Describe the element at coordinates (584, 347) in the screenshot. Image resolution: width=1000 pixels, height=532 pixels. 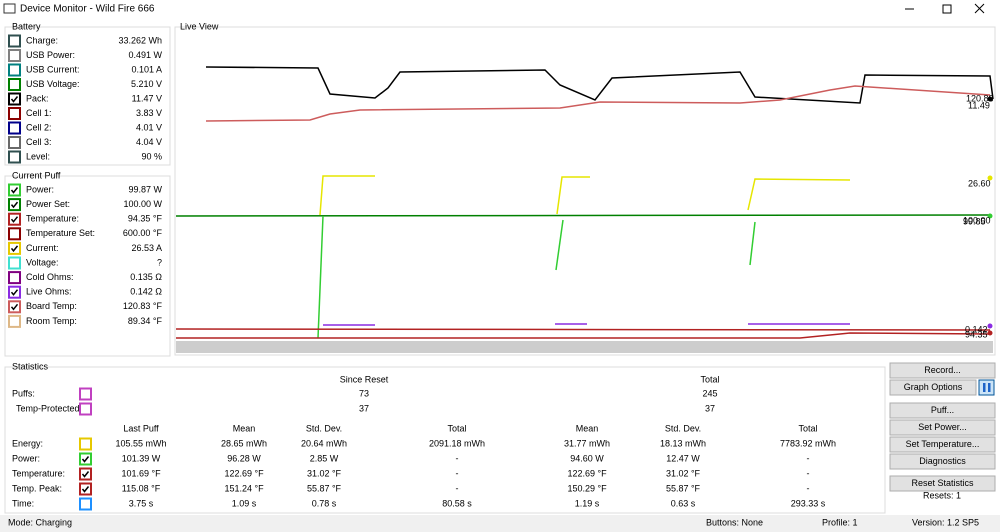
I see `scrollbar` at that location.